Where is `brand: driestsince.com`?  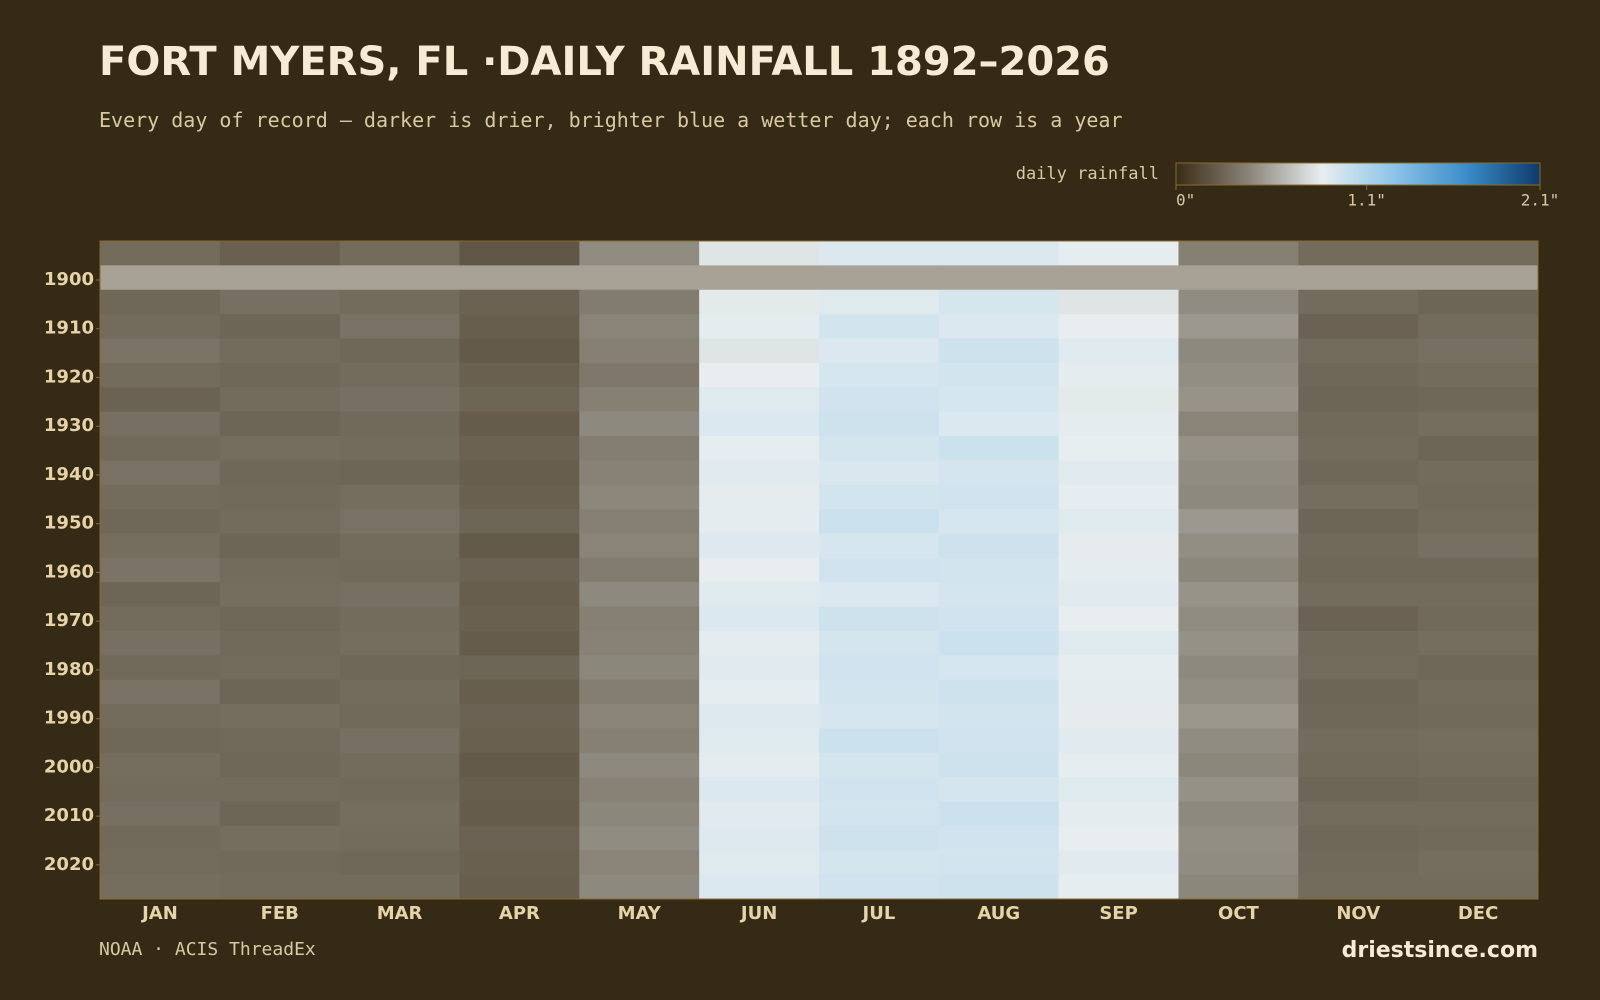
brand: driestsince.com is located at coordinates (1440, 950).